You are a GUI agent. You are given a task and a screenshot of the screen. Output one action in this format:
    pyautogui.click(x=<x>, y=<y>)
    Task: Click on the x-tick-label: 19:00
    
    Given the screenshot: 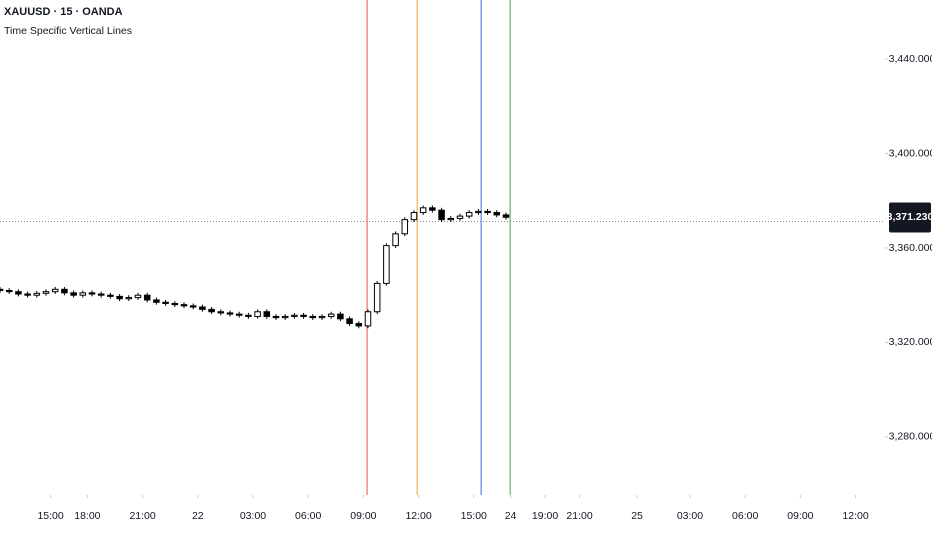 What is the action you would take?
    pyautogui.click(x=545, y=516)
    